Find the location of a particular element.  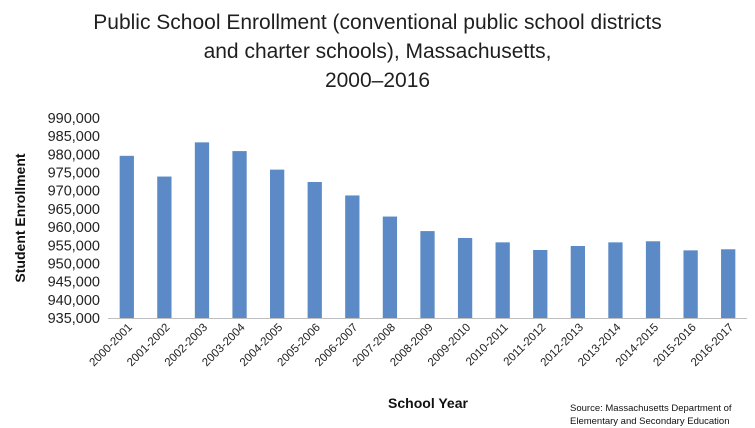

y-tick-label: 940,000 is located at coordinates (74, 301).